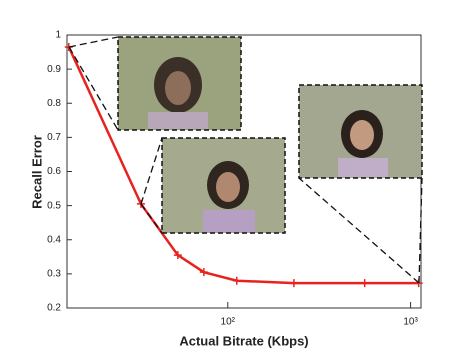 This screenshot has height=358, width=476. I want to click on y-tick-label: 0.8, so click(54, 103).